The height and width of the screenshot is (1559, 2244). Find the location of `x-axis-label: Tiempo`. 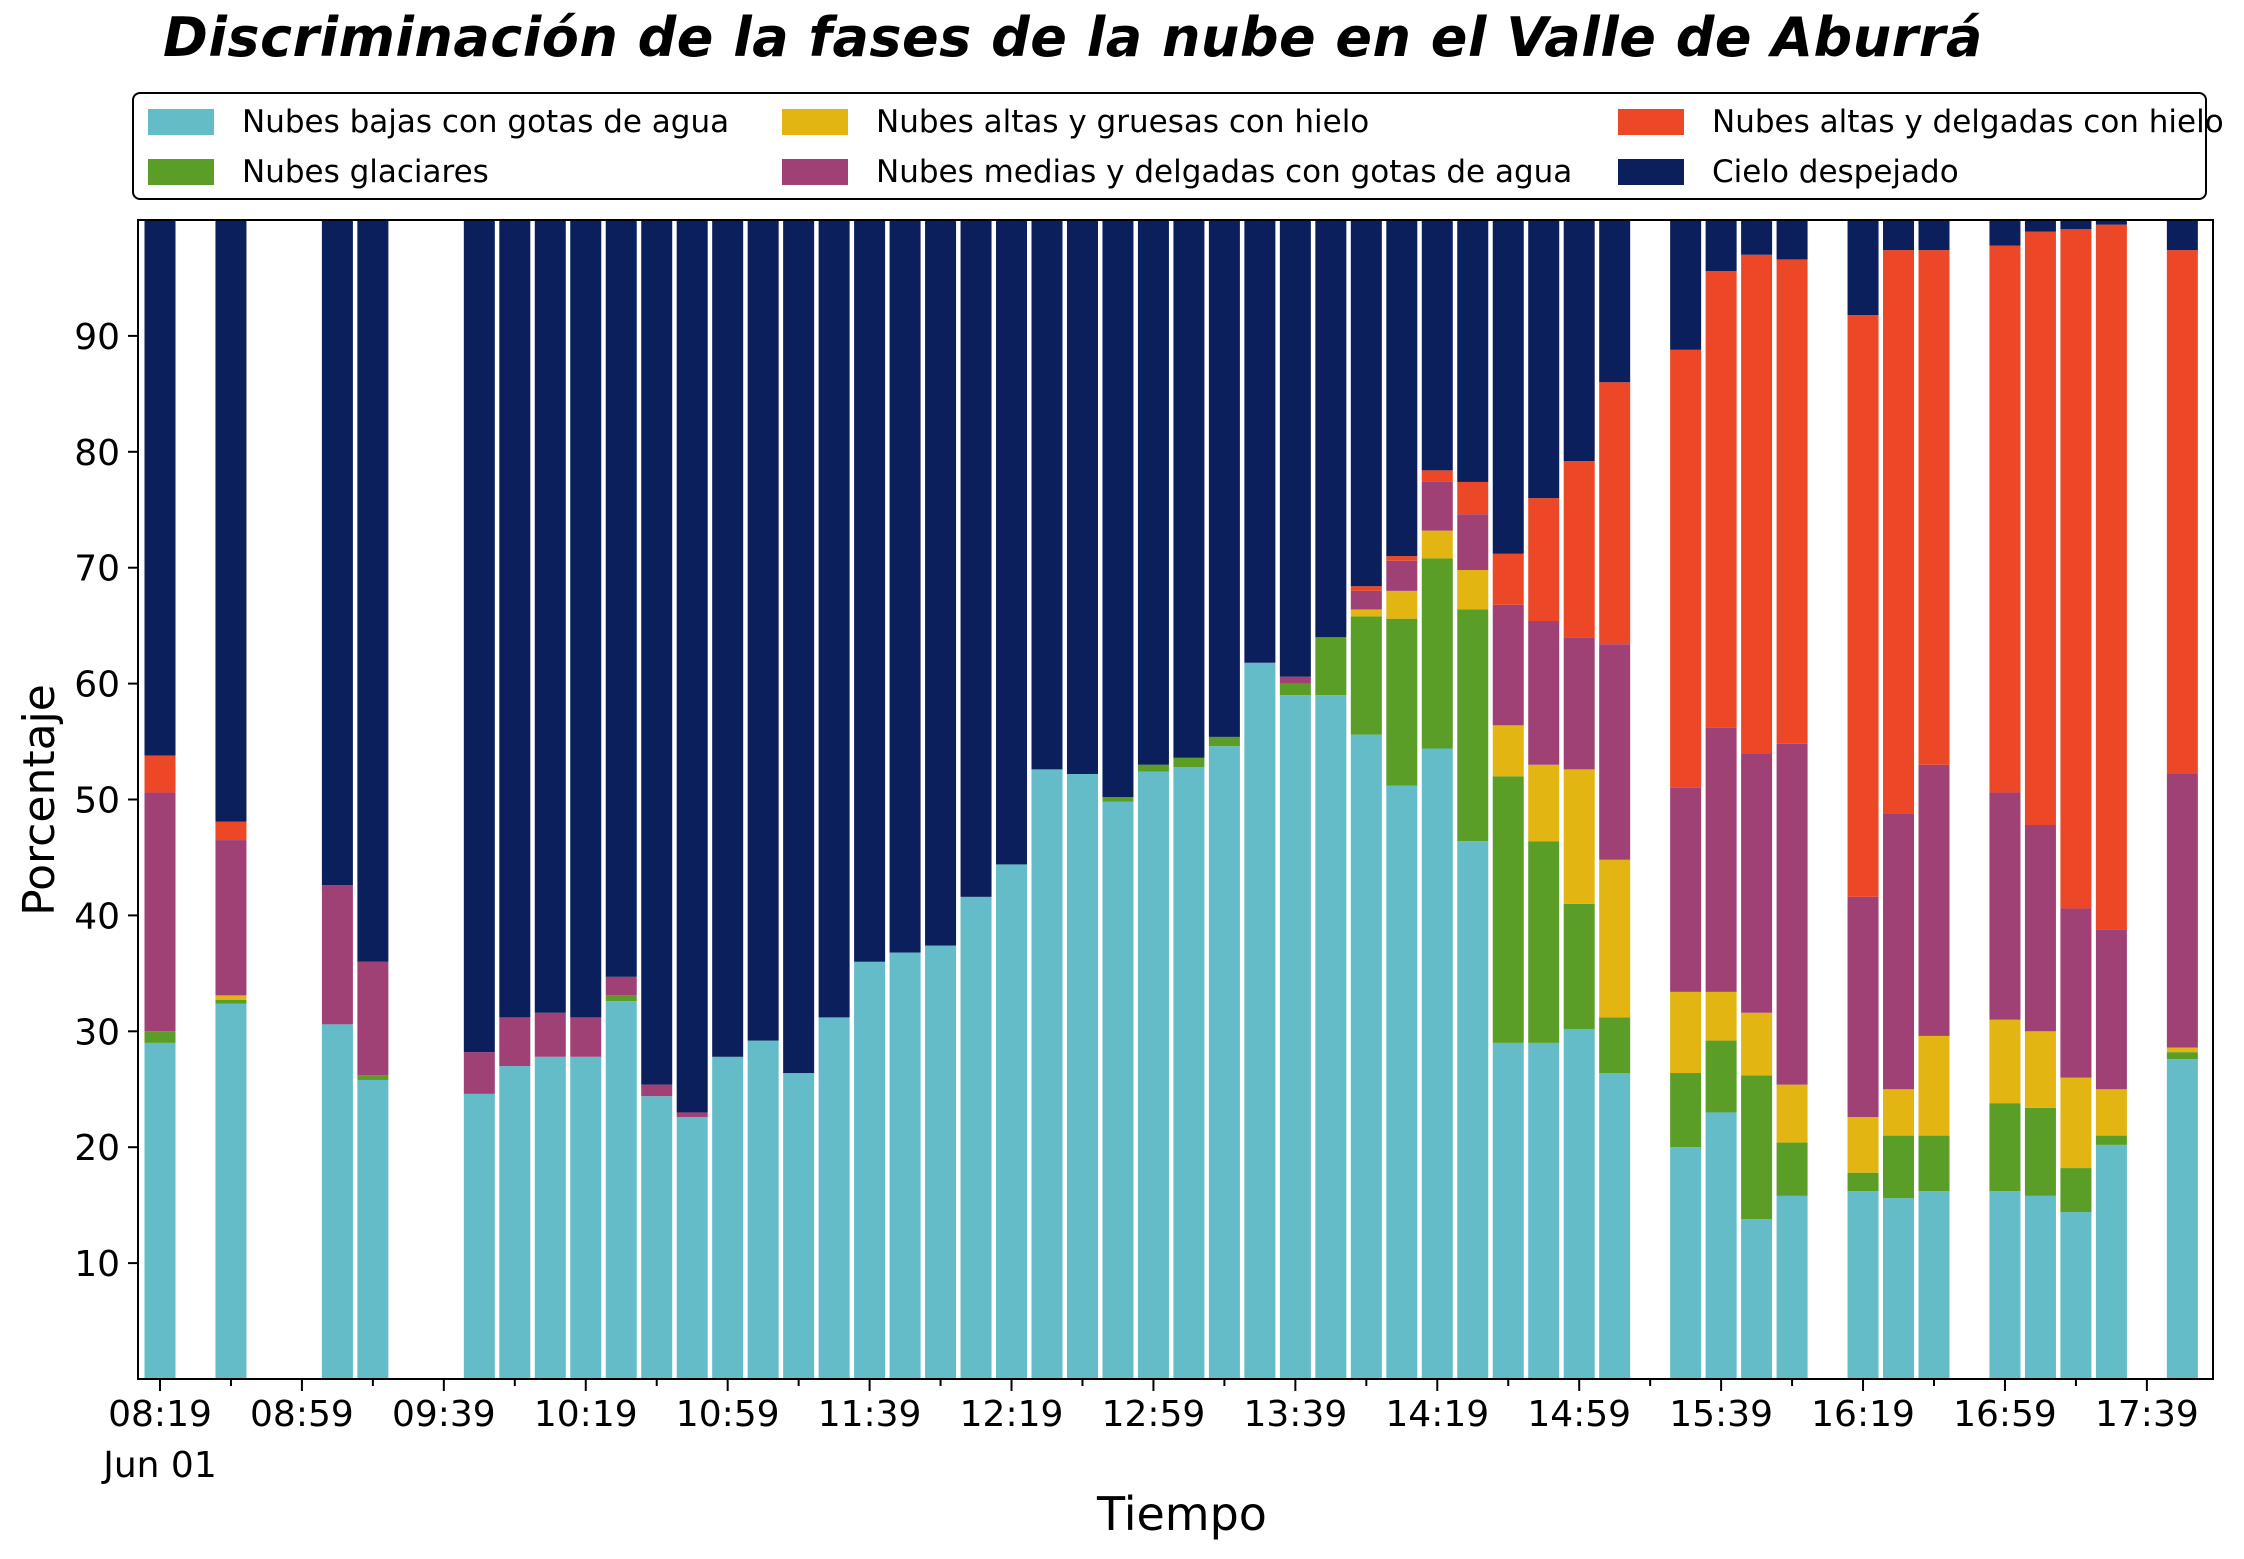

x-axis-label: Tiempo is located at coordinates (1181, 1514).